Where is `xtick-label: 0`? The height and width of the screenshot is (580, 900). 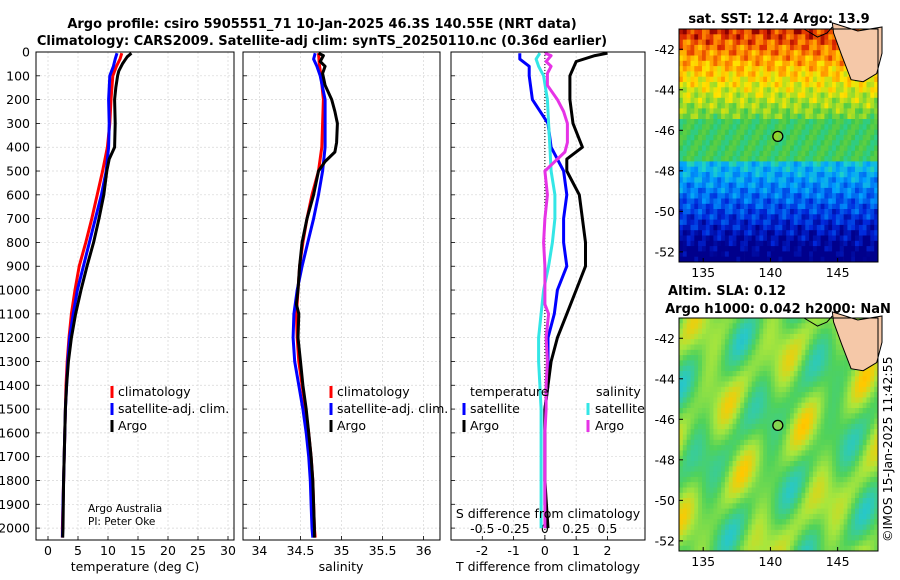 xtick-label: 0 is located at coordinates (545, 550).